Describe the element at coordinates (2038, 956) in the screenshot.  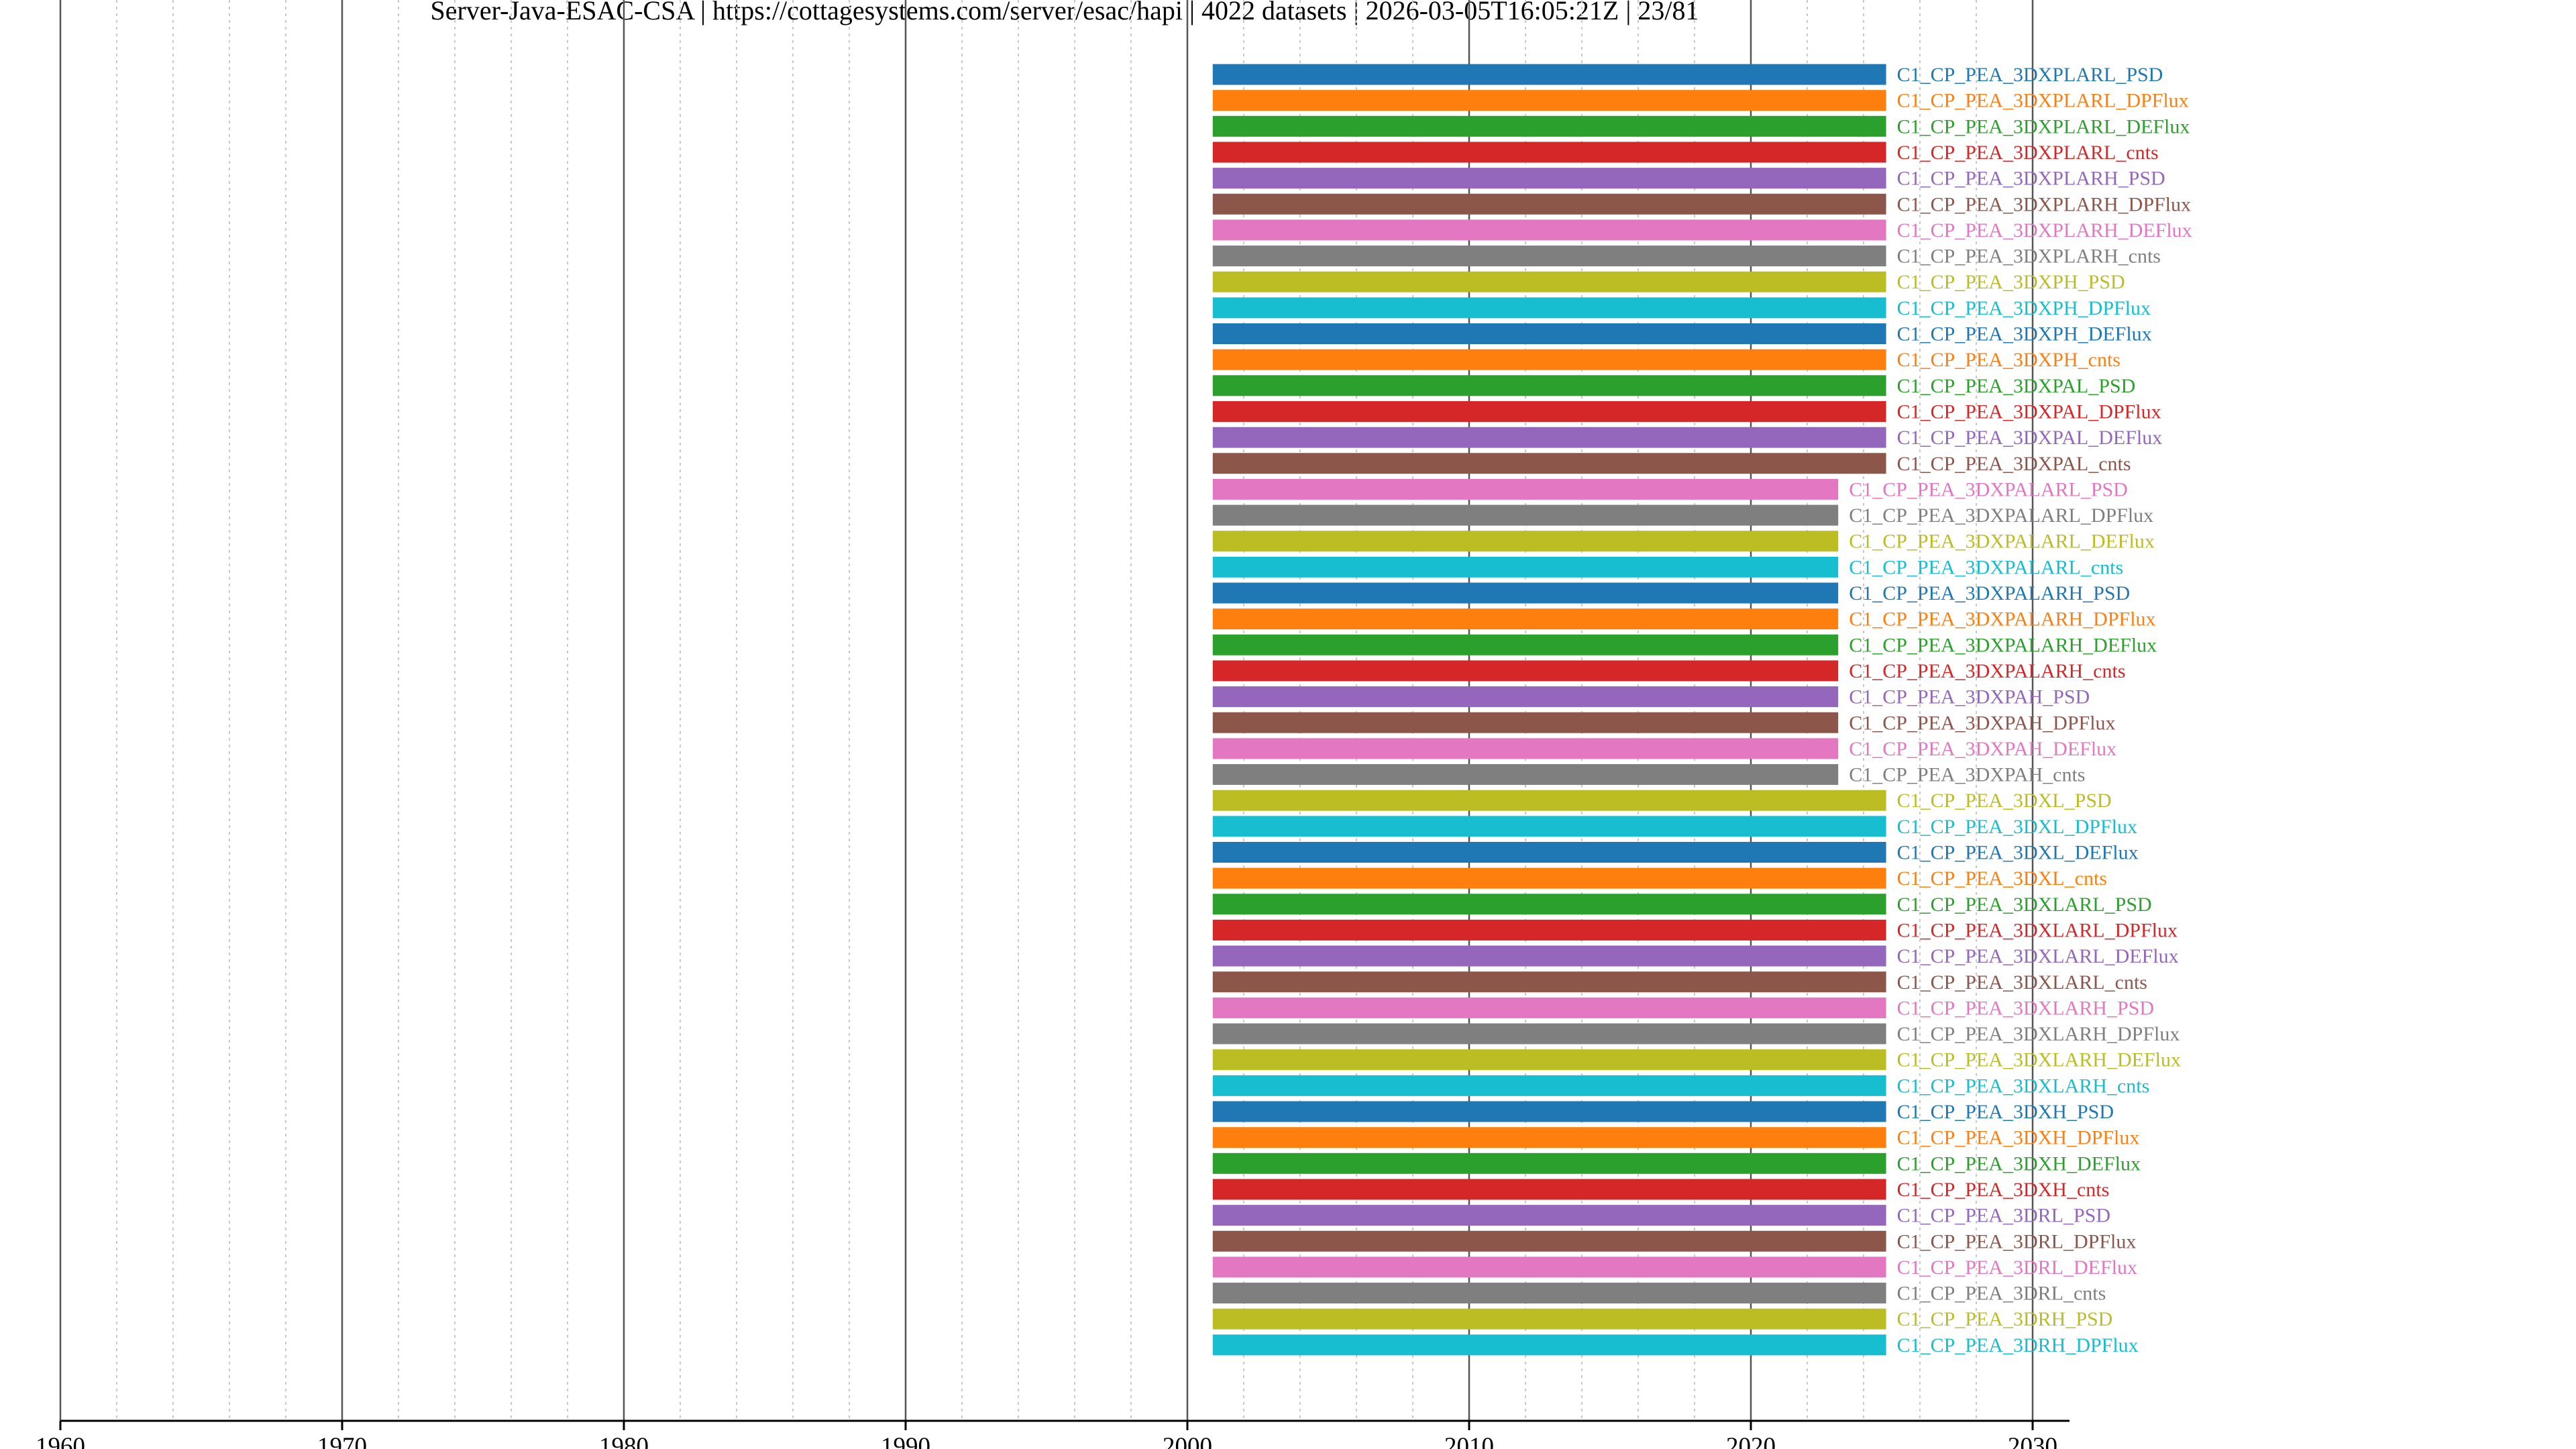
I see `dataset-bar-label: C1_CP_PEA_3DXLARL_DEFlux` at that location.